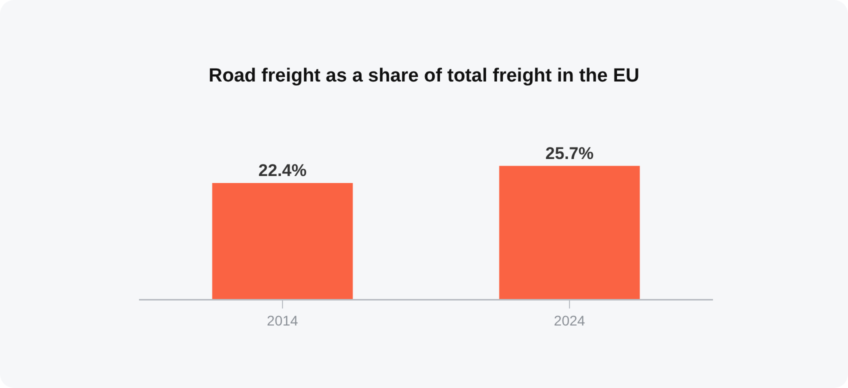 The image size is (848, 388). Describe the element at coordinates (424, 76) in the screenshot. I see `chart-title: Road freight as a share of total freight in the EU` at that location.